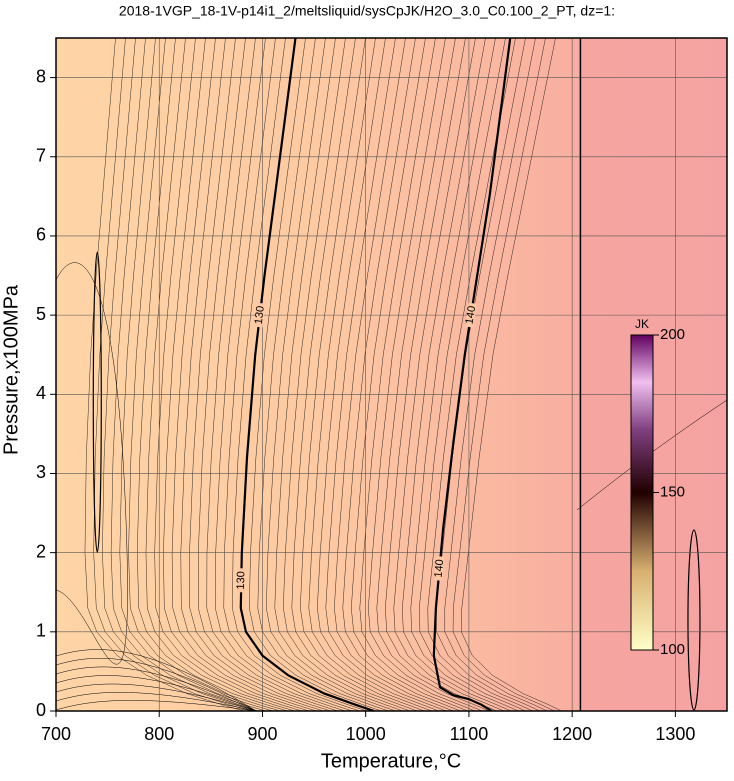 This screenshot has height=781, width=734. What do you see at coordinates (642, 324) in the screenshot?
I see `colorbar-label: JK` at bounding box center [642, 324].